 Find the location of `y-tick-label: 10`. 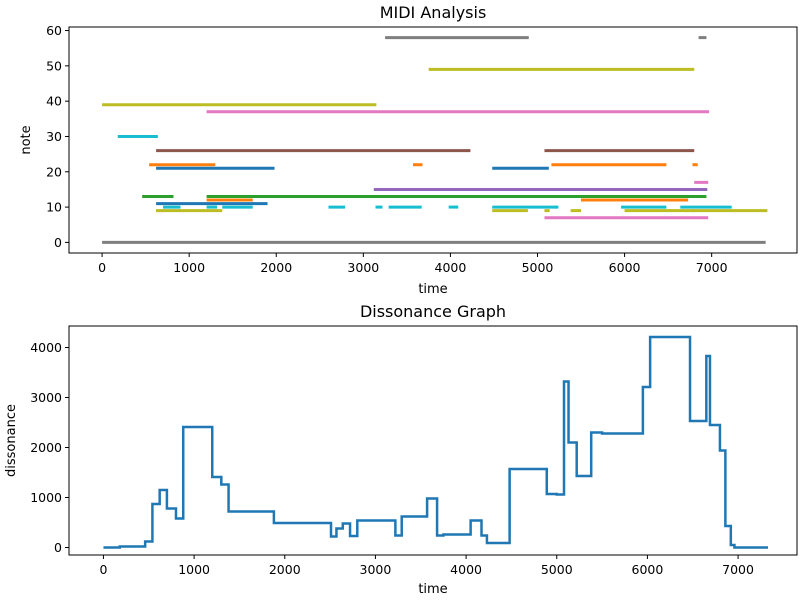

y-tick-label: 10 is located at coordinates (54, 207).